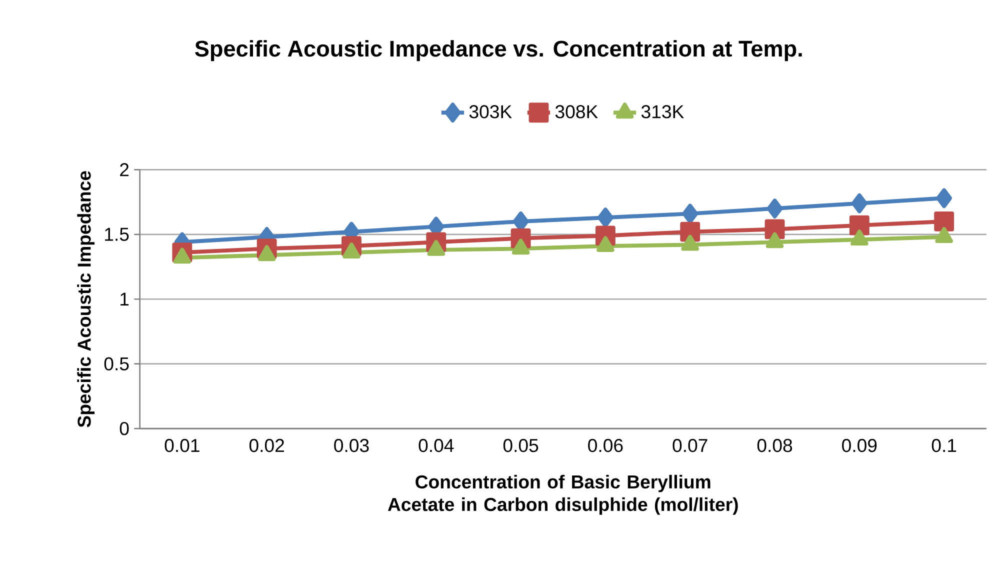  I want to click on x-tick-label: 0.07, so click(690, 445).